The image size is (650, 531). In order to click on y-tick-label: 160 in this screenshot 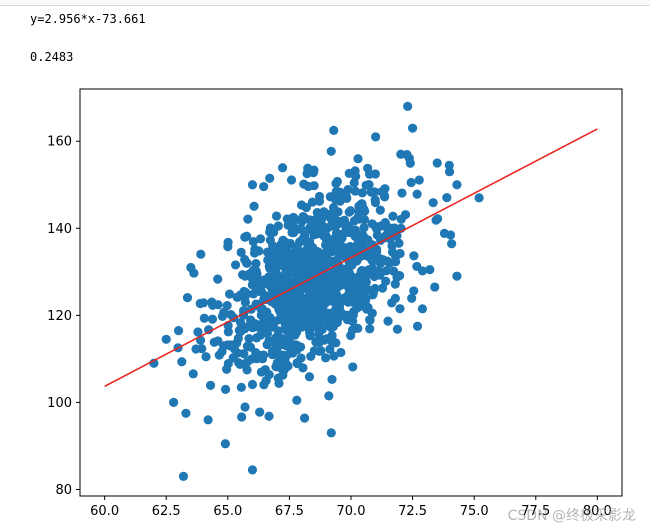, I will do `click(59, 142)`.